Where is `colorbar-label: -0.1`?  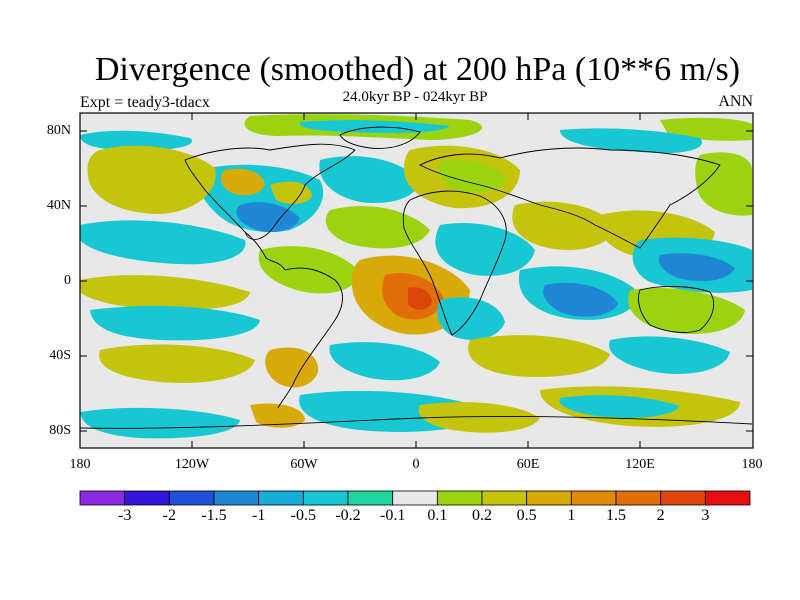
colorbar-label: -0.1 is located at coordinates (392, 515).